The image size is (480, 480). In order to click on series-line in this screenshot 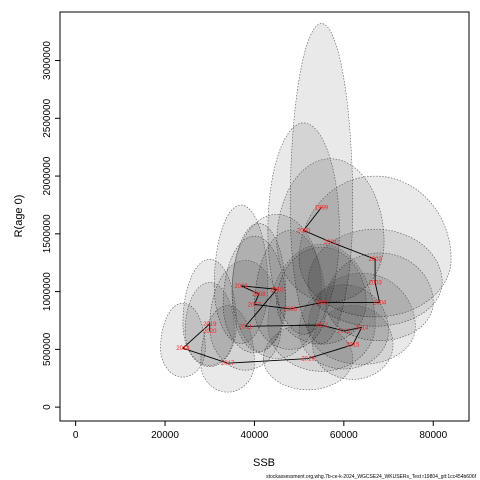, I will do `click(281, 285)`.